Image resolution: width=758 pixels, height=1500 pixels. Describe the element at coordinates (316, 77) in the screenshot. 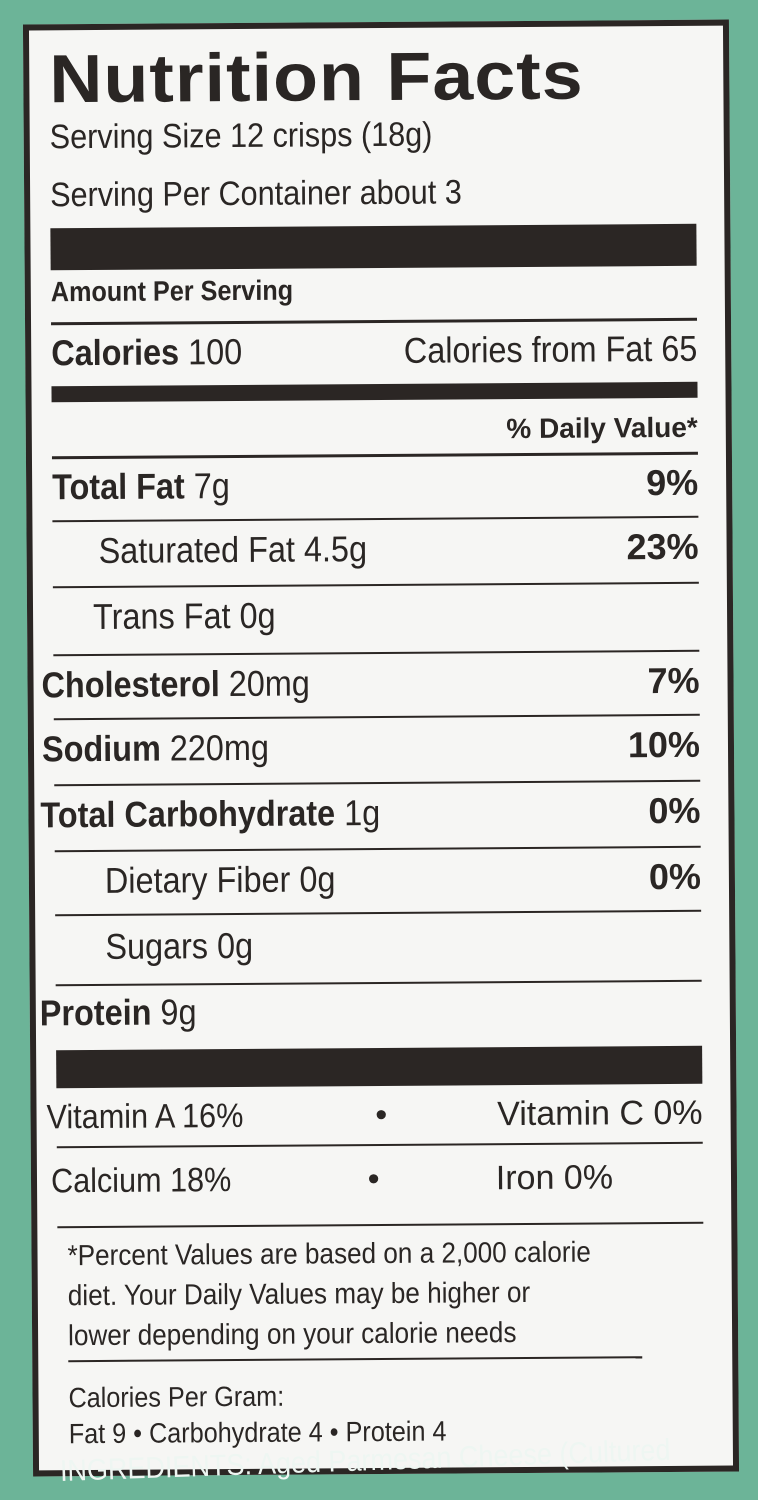

I see `label-title: Nutrition Facts` at that location.